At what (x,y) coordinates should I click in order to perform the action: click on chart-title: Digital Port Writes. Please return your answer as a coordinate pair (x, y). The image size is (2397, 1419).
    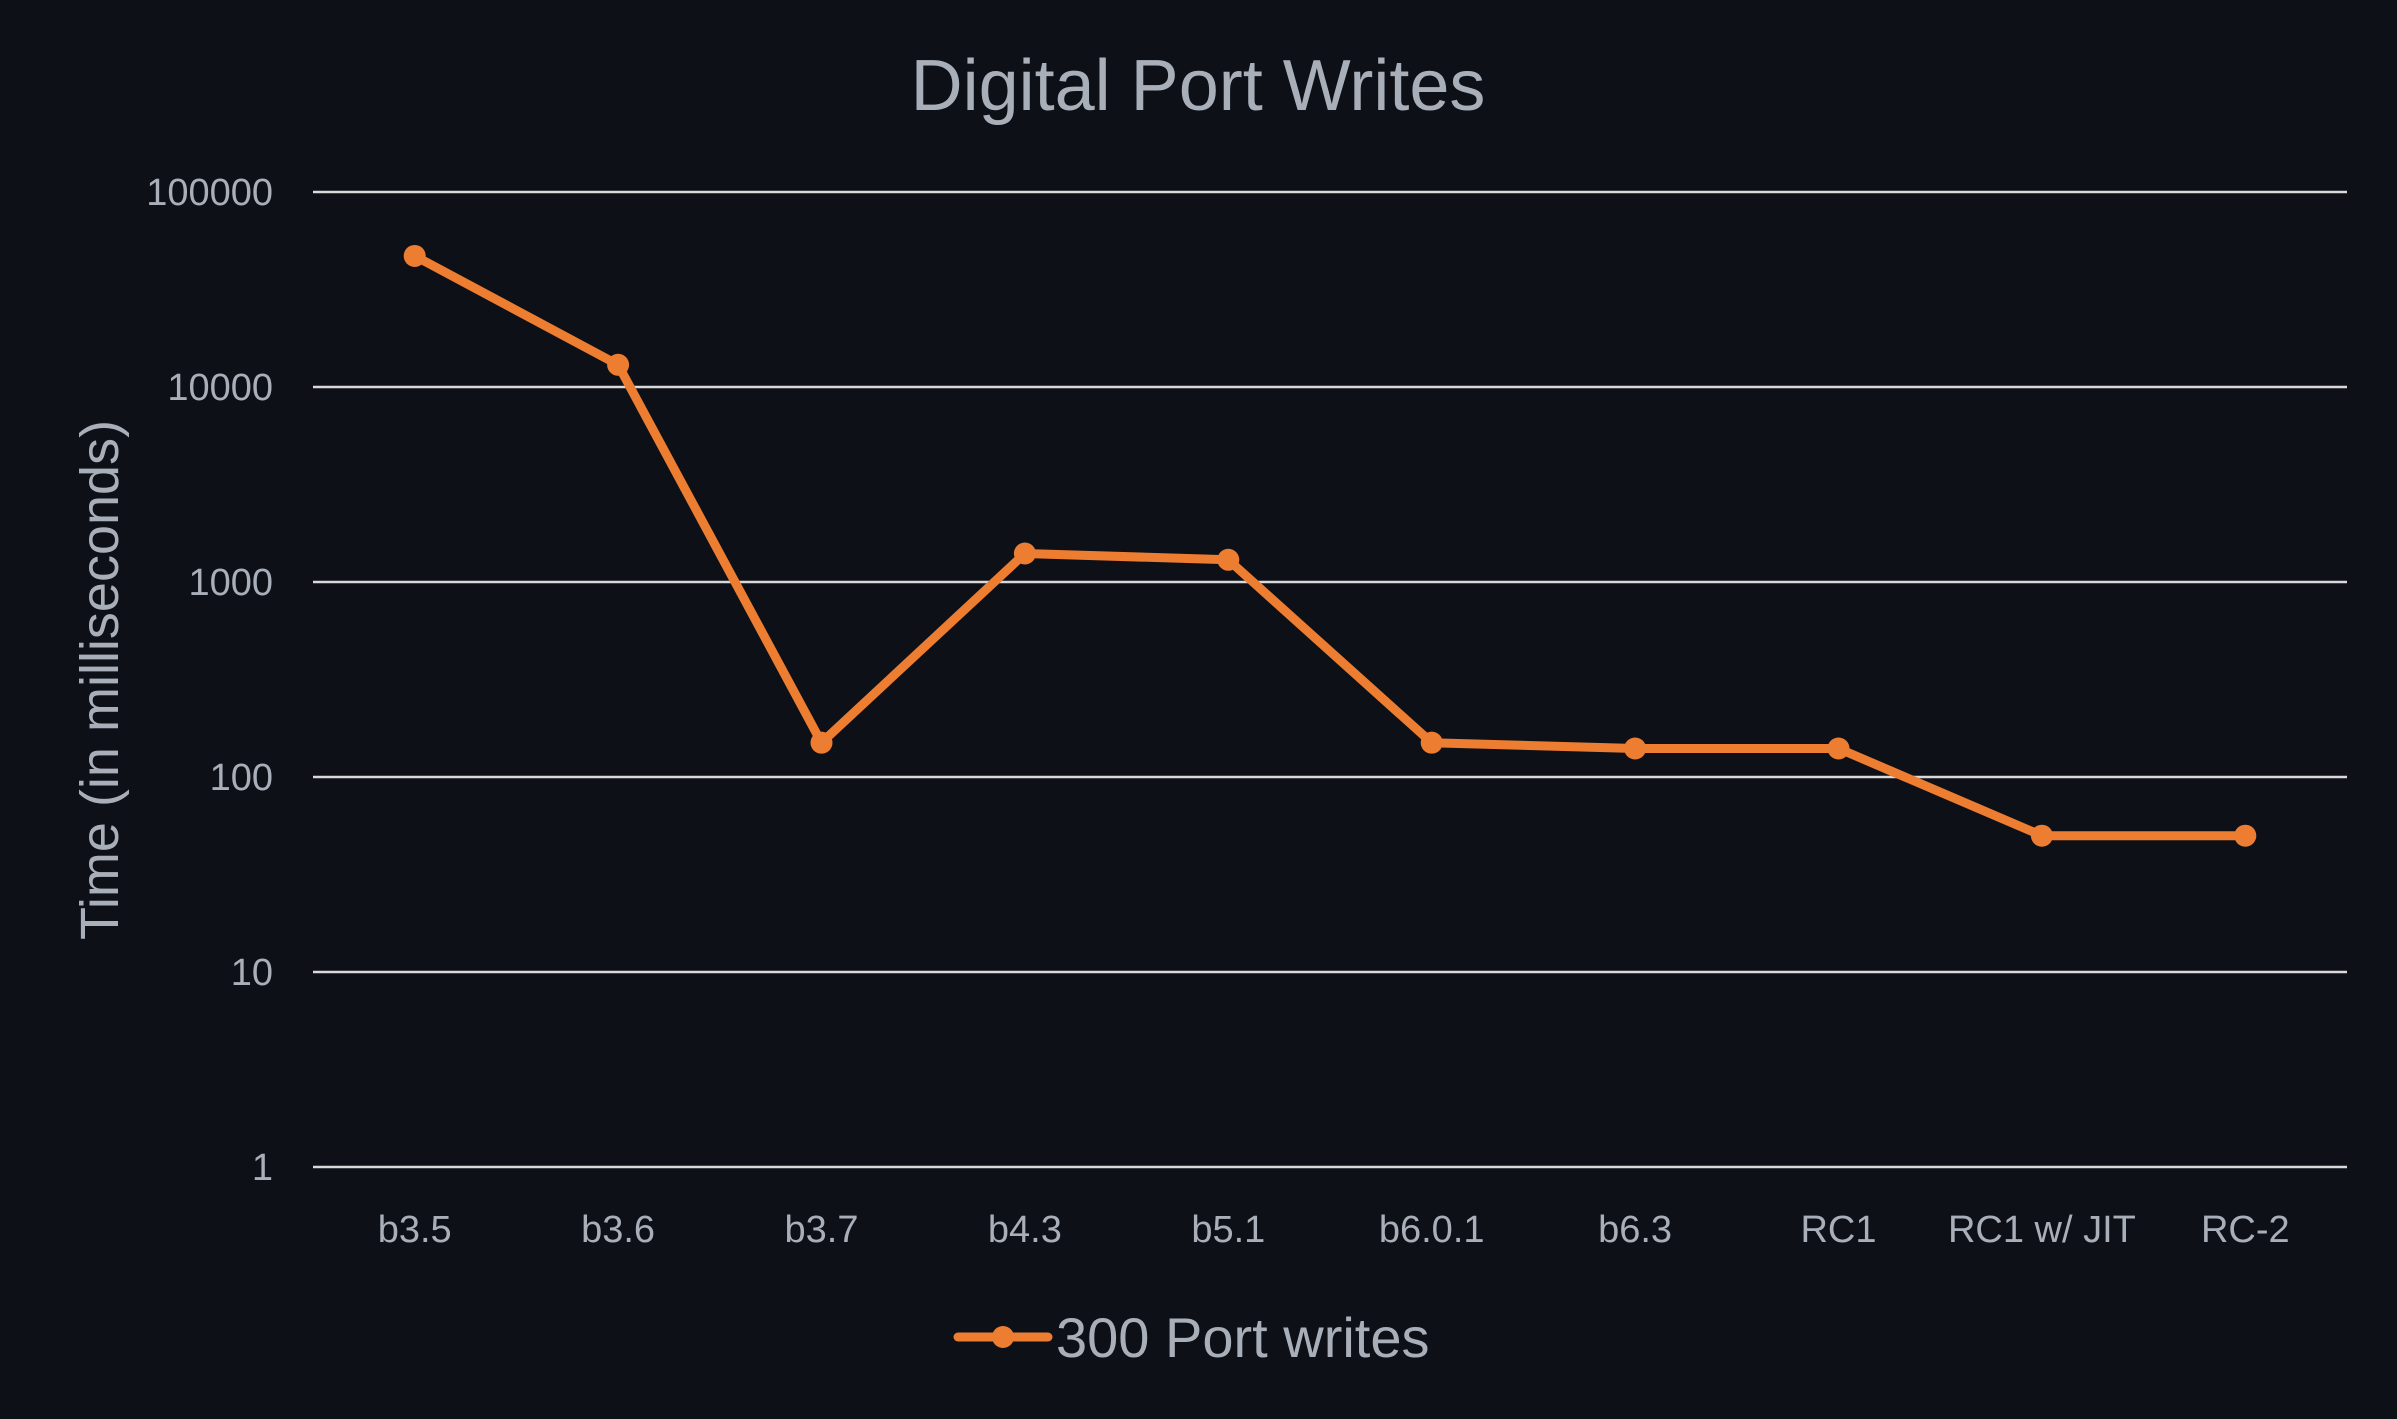
    Looking at the image, I should click on (1198, 86).